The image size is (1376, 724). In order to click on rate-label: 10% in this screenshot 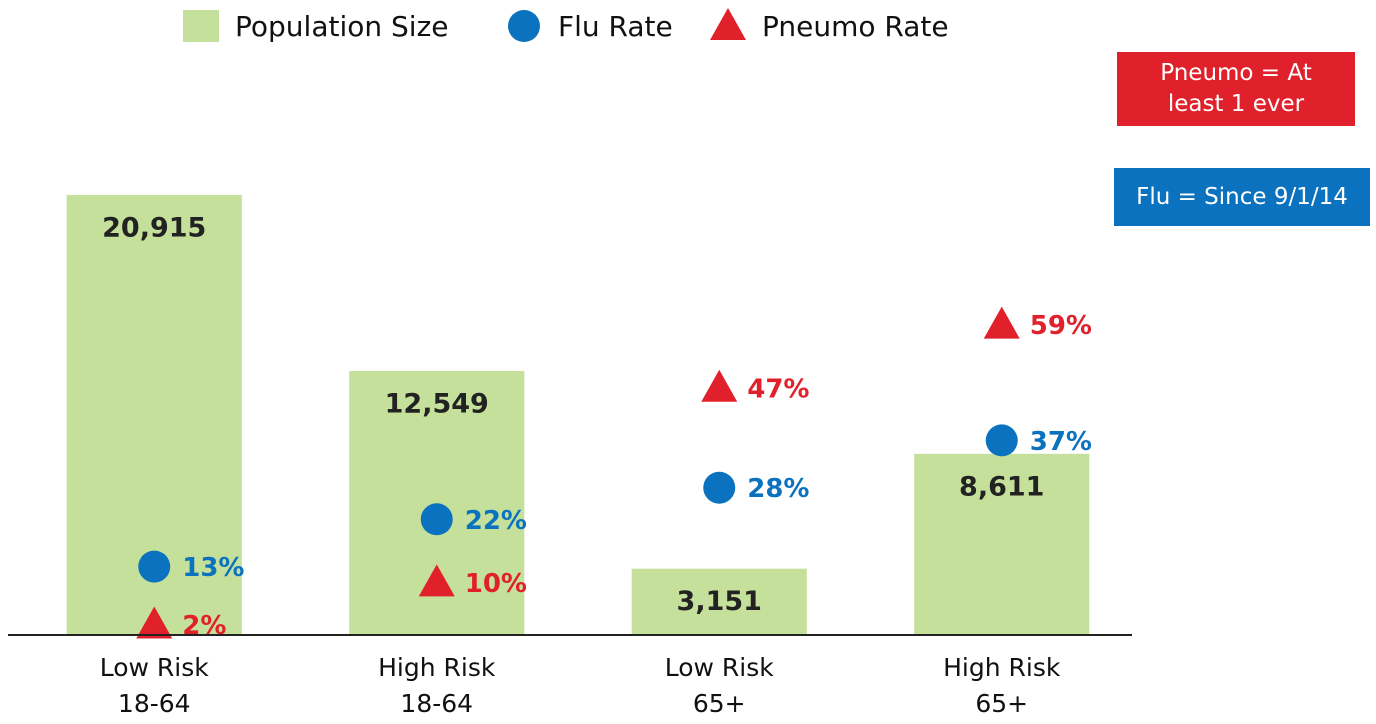, I will do `click(496, 584)`.